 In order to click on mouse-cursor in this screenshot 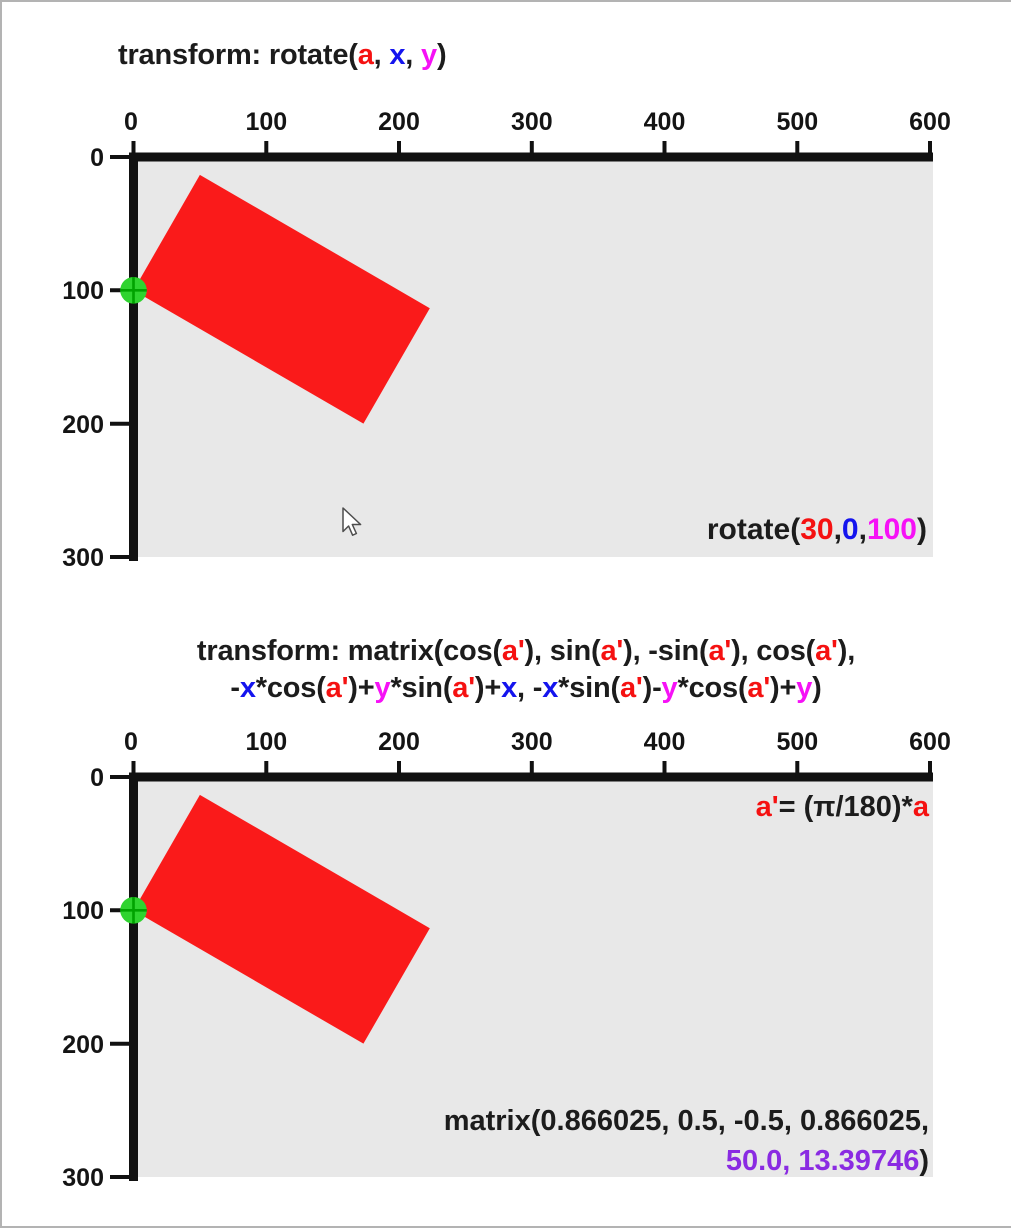, I will do `click(352, 521)`.